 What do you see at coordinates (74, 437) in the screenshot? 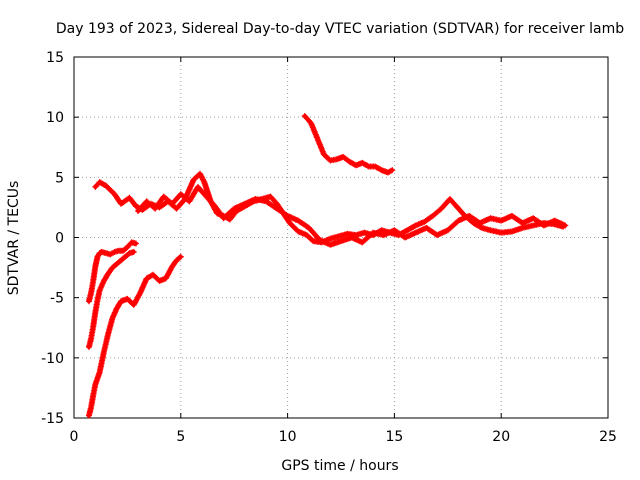
I see `x-tick-label: 0` at bounding box center [74, 437].